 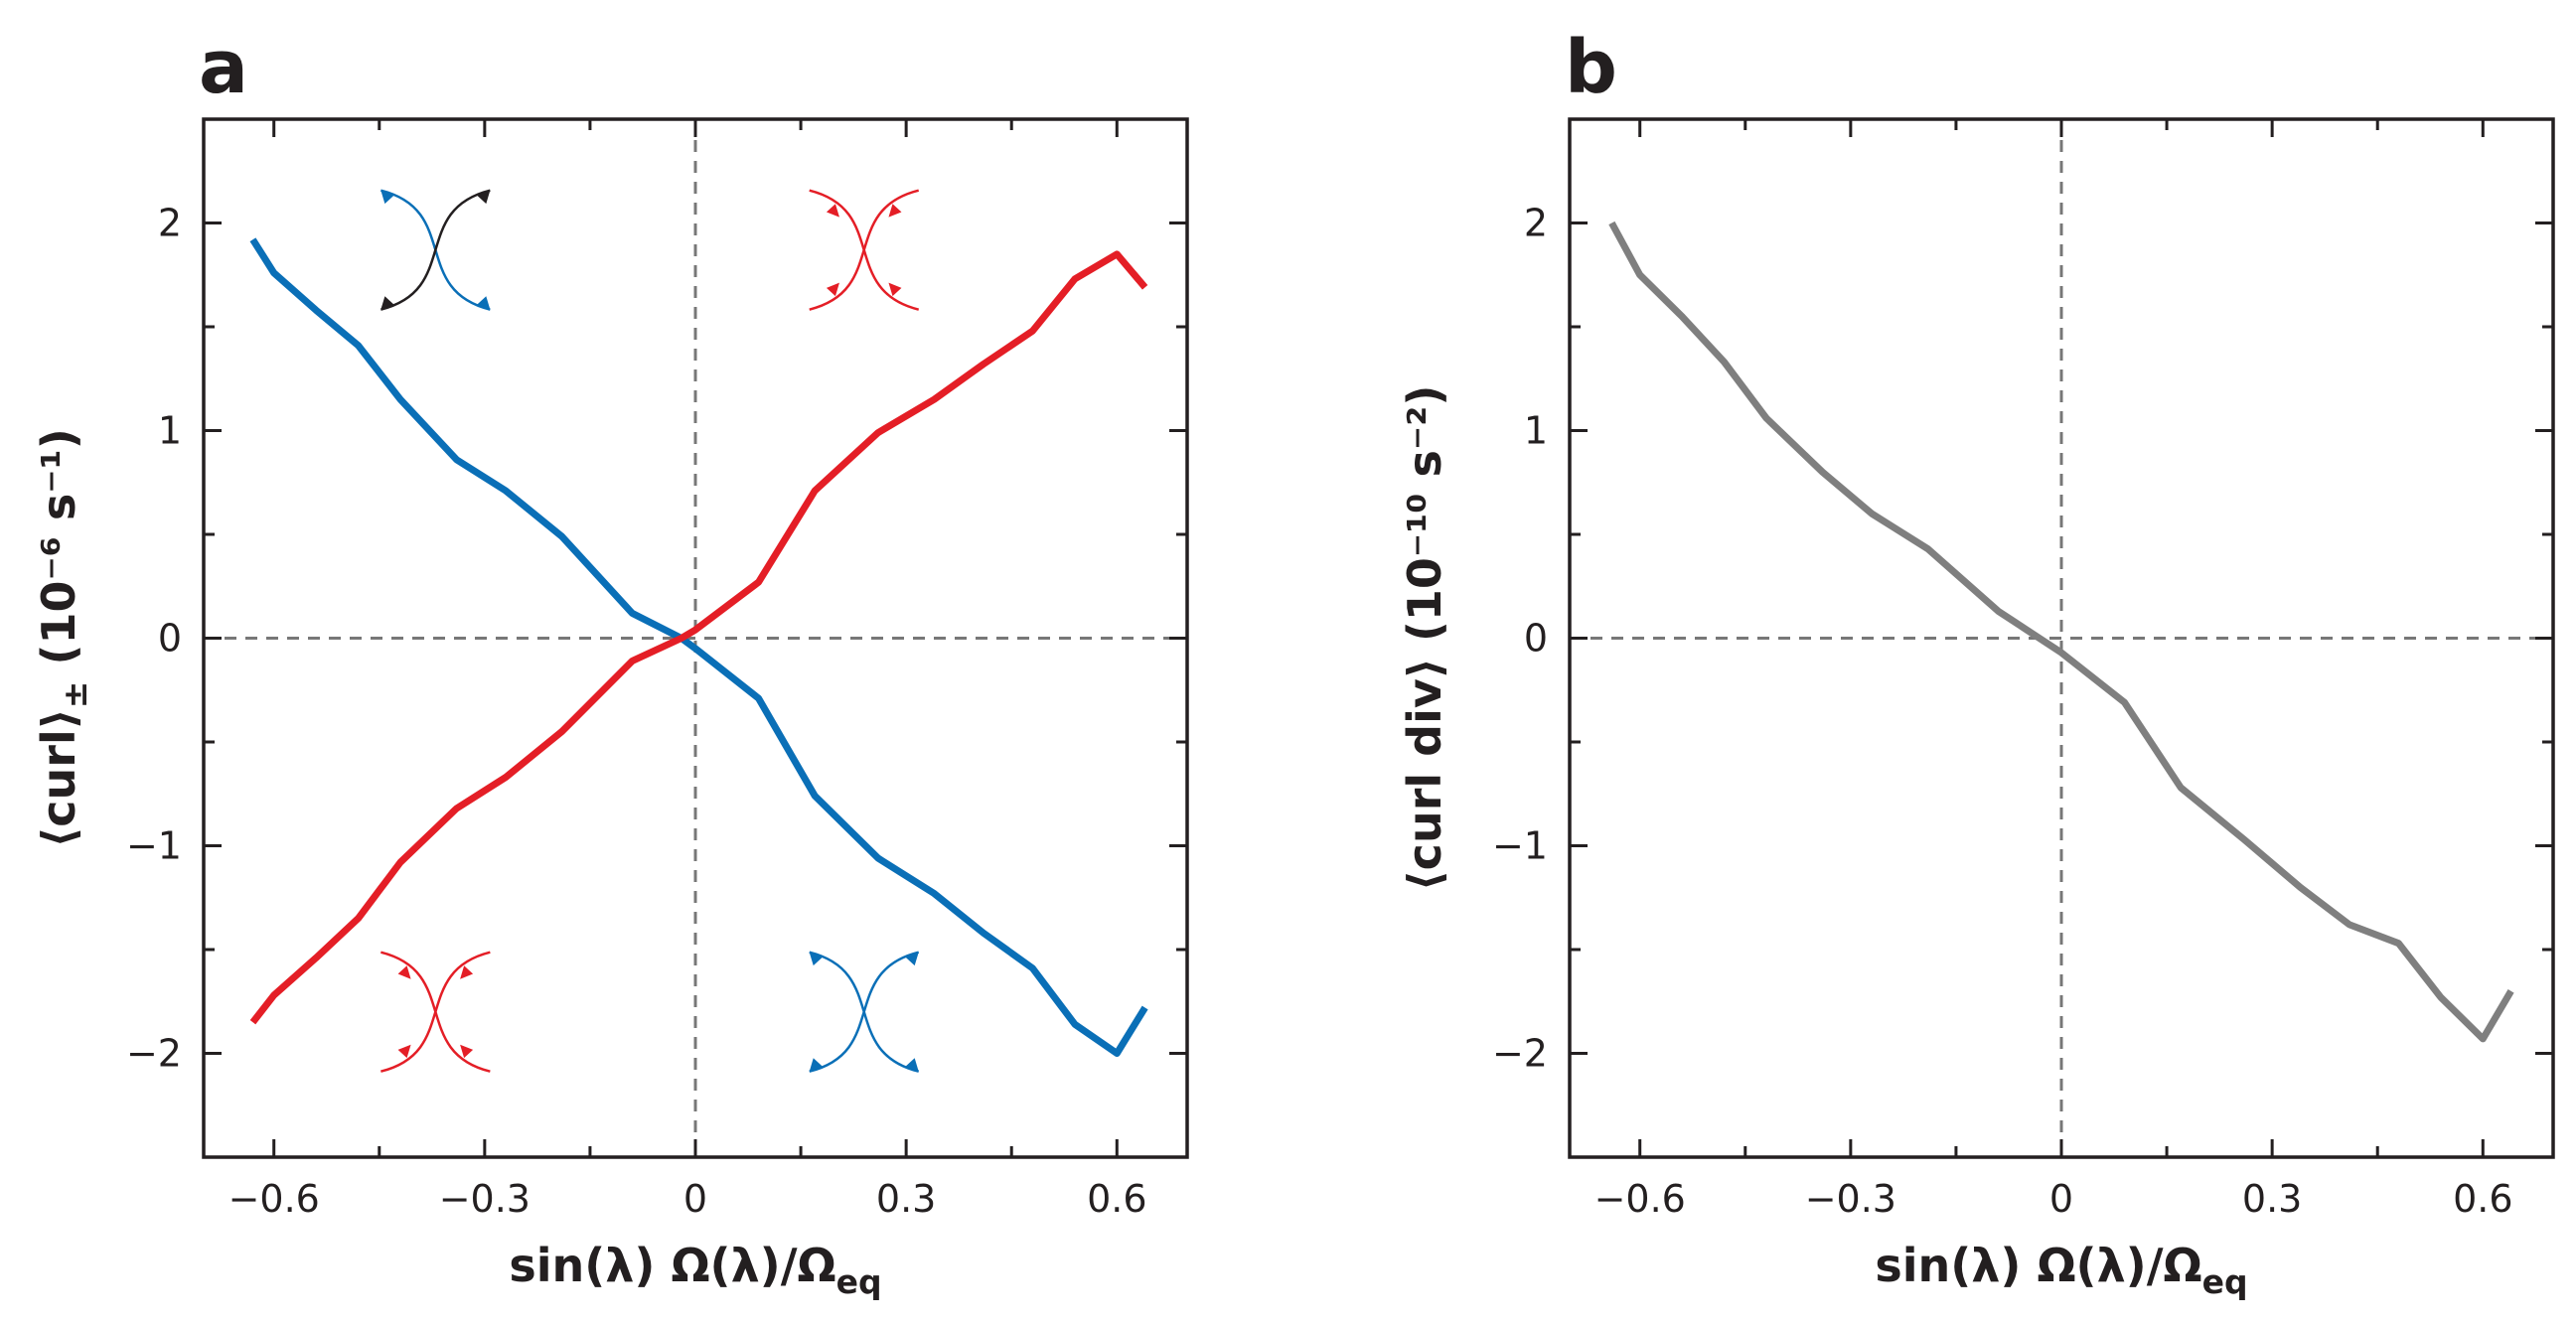 What do you see at coordinates (223, 67) in the screenshot?
I see `panel-a-letter: a` at bounding box center [223, 67].